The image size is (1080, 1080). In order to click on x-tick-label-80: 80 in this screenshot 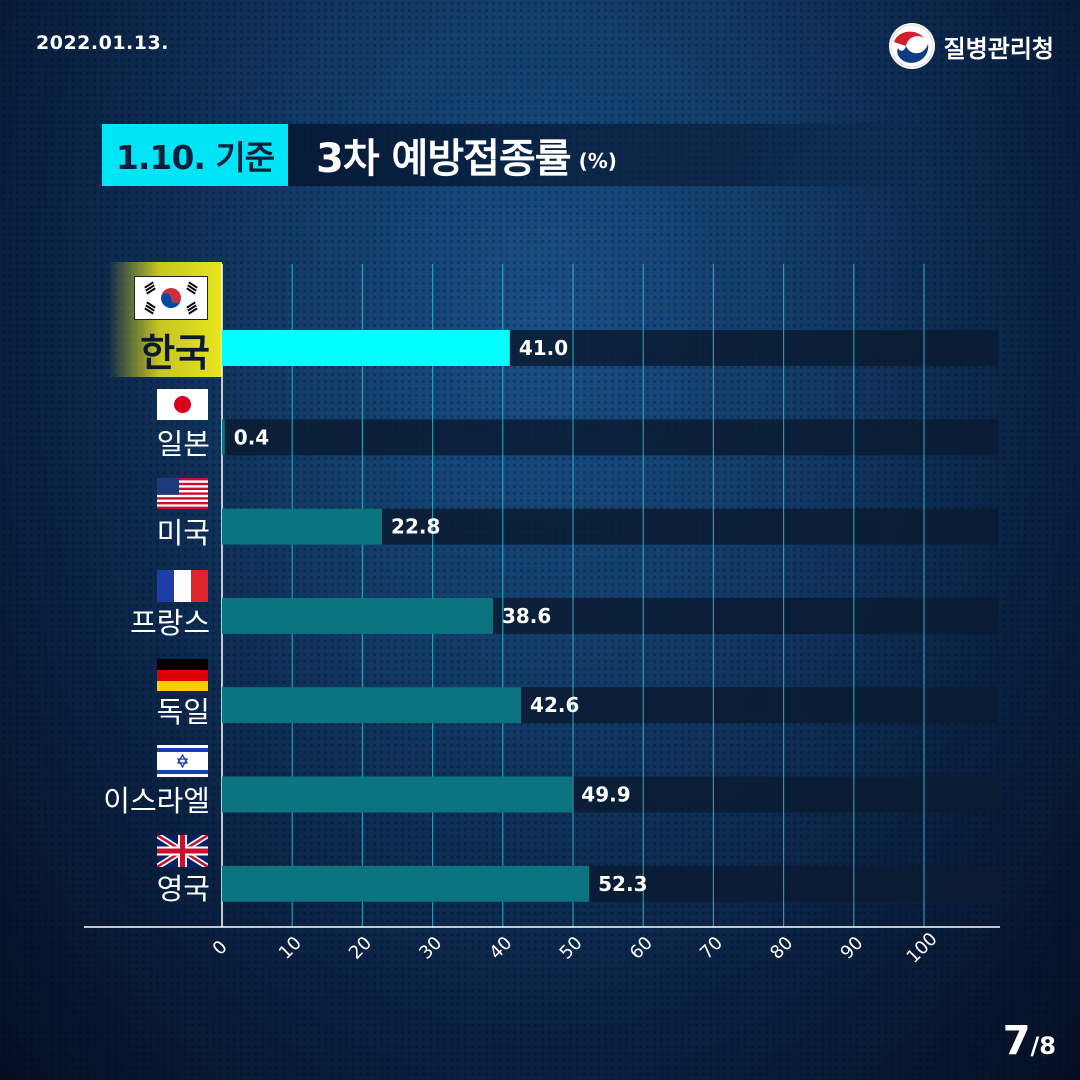, I will do `click(781, 948)`.